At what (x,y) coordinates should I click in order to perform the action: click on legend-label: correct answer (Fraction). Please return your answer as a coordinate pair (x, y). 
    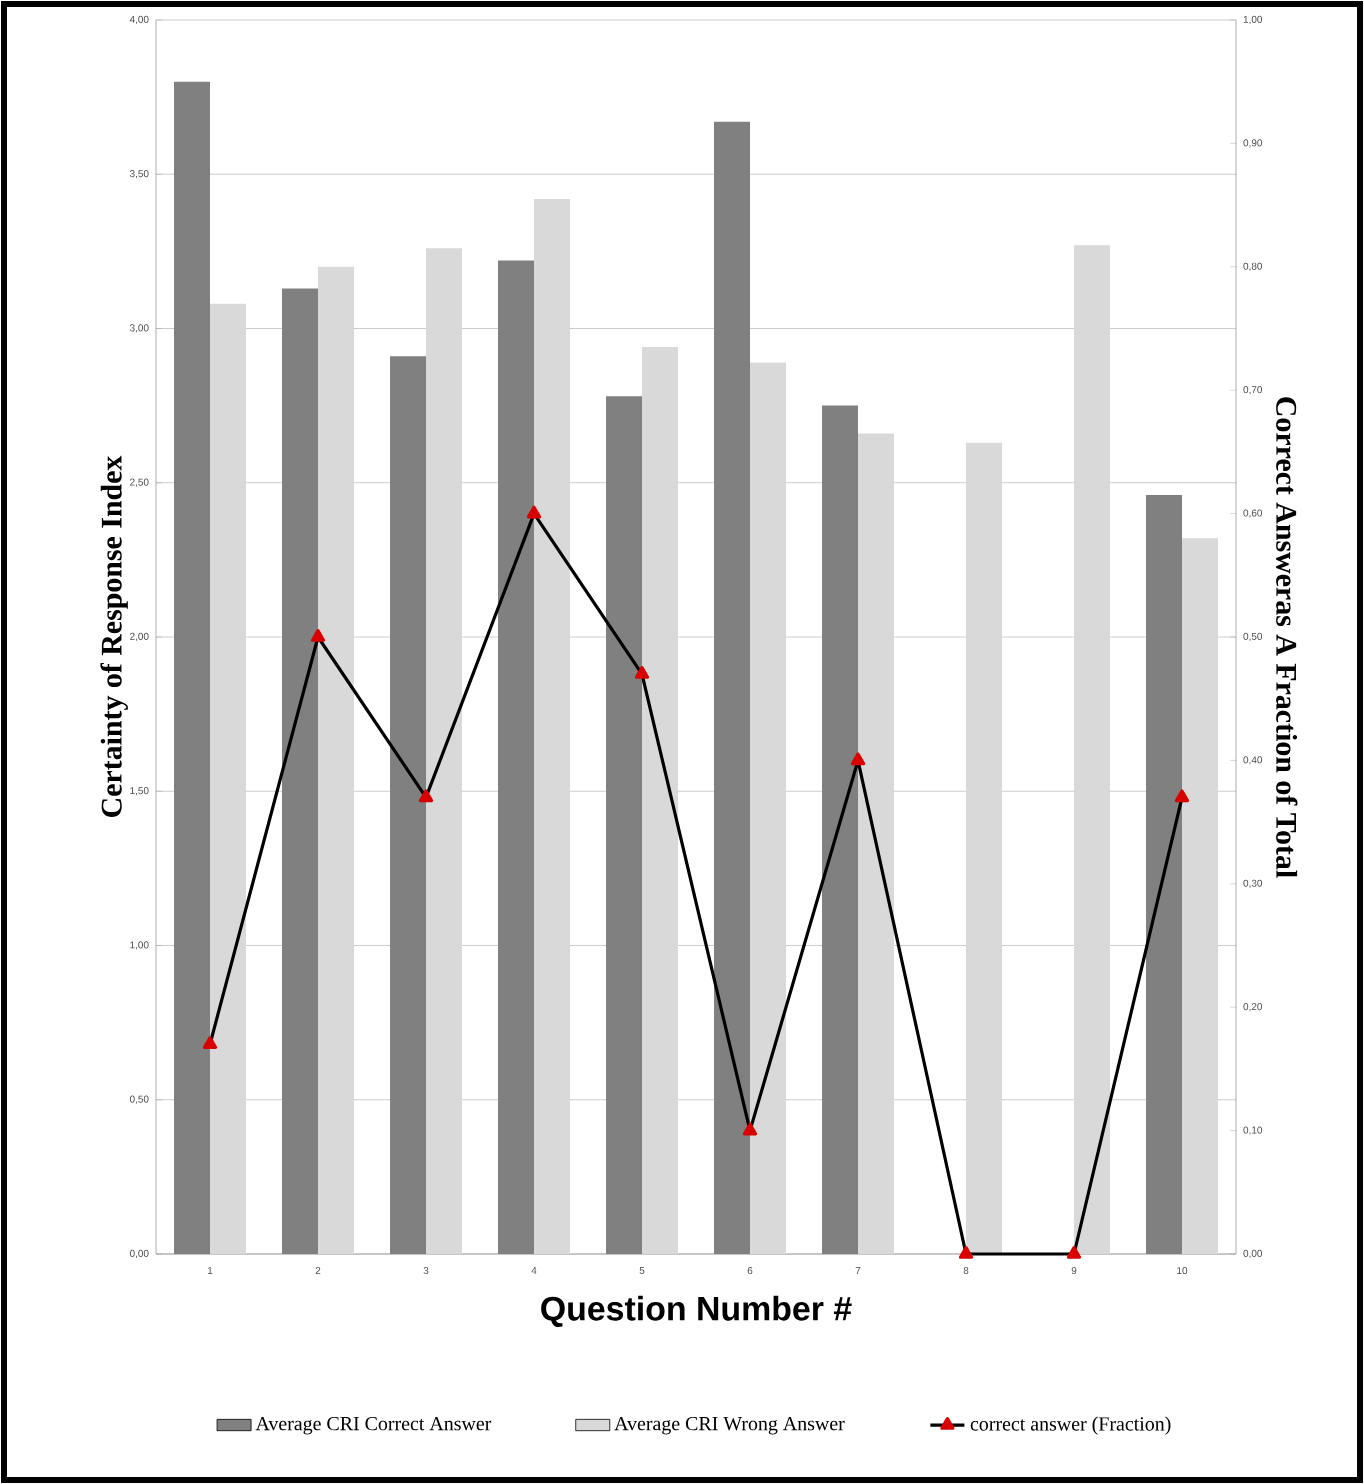
    Looking at the image, I should click on (1070, 1425).